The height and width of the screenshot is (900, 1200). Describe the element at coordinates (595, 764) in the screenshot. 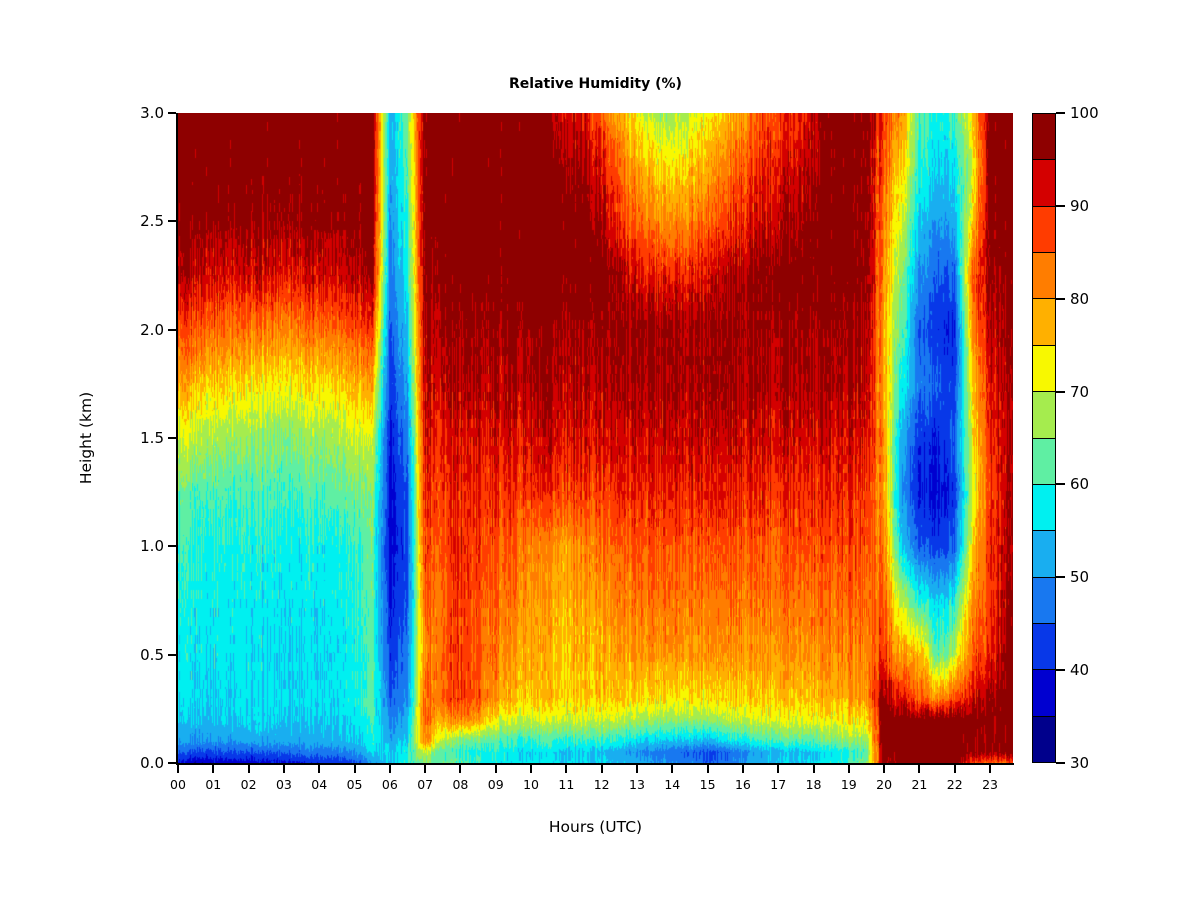

I see `x-axis-line` at that location.